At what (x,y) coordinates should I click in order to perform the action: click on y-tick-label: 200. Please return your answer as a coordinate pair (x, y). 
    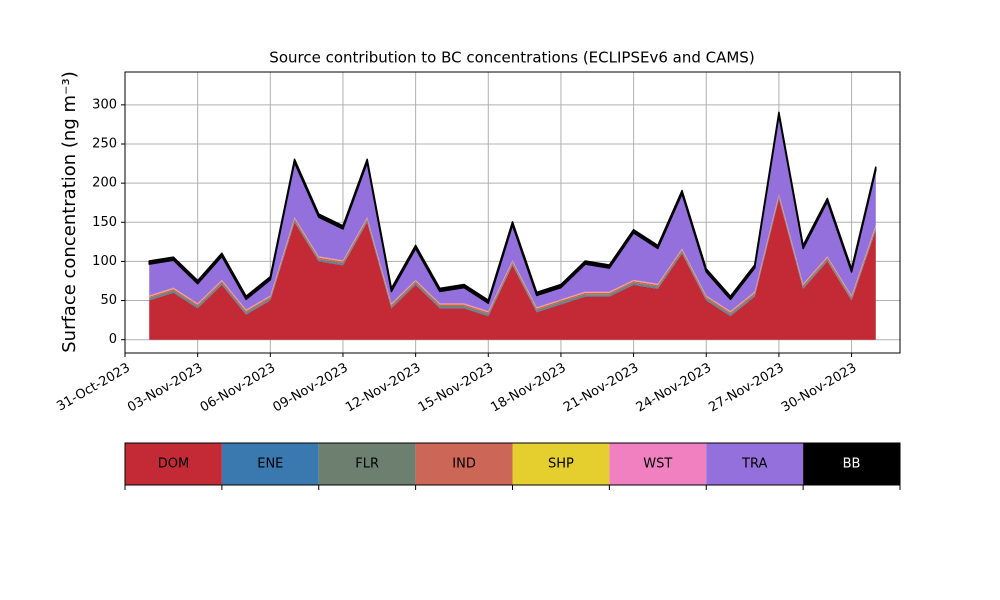
    Looking at the image, I should click on (104, 183).